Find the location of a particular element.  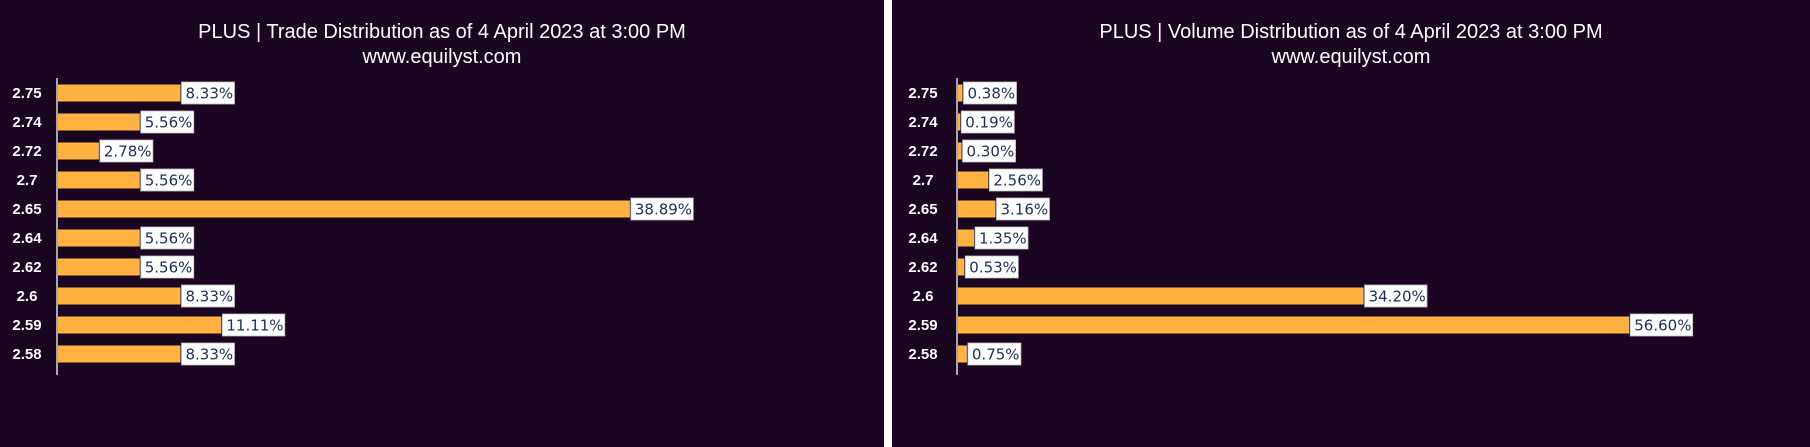

data-label-text: 2.56% is located at coordinates (1017, 181).